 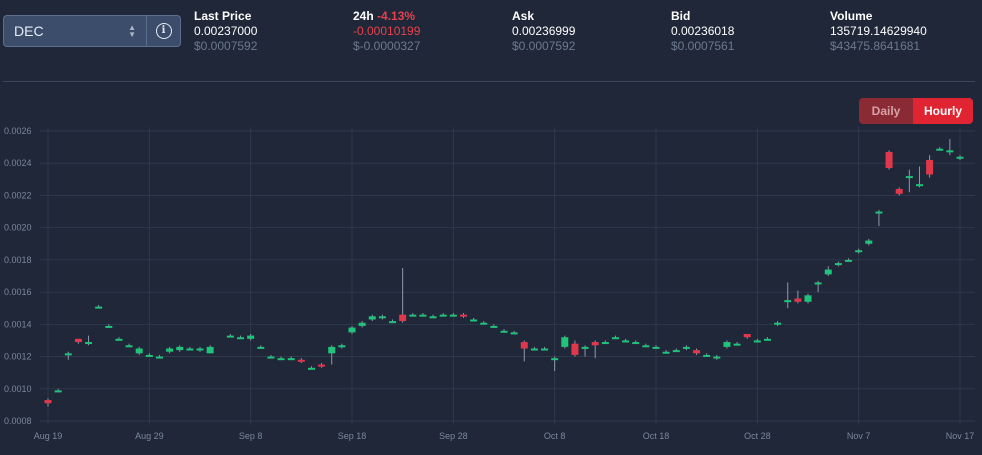 I want to click on ask-label: Ask, so click(x=523, y=16).